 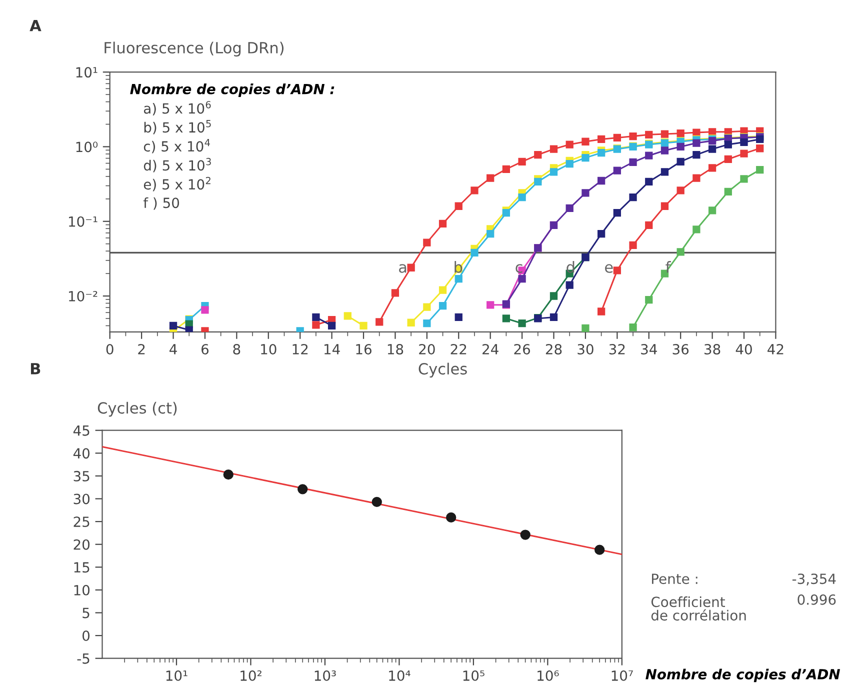 What do you see at coordinates (776, 349) in the screenshot?
I see `x-tick-label: 42` at bounding box center [776, 349].